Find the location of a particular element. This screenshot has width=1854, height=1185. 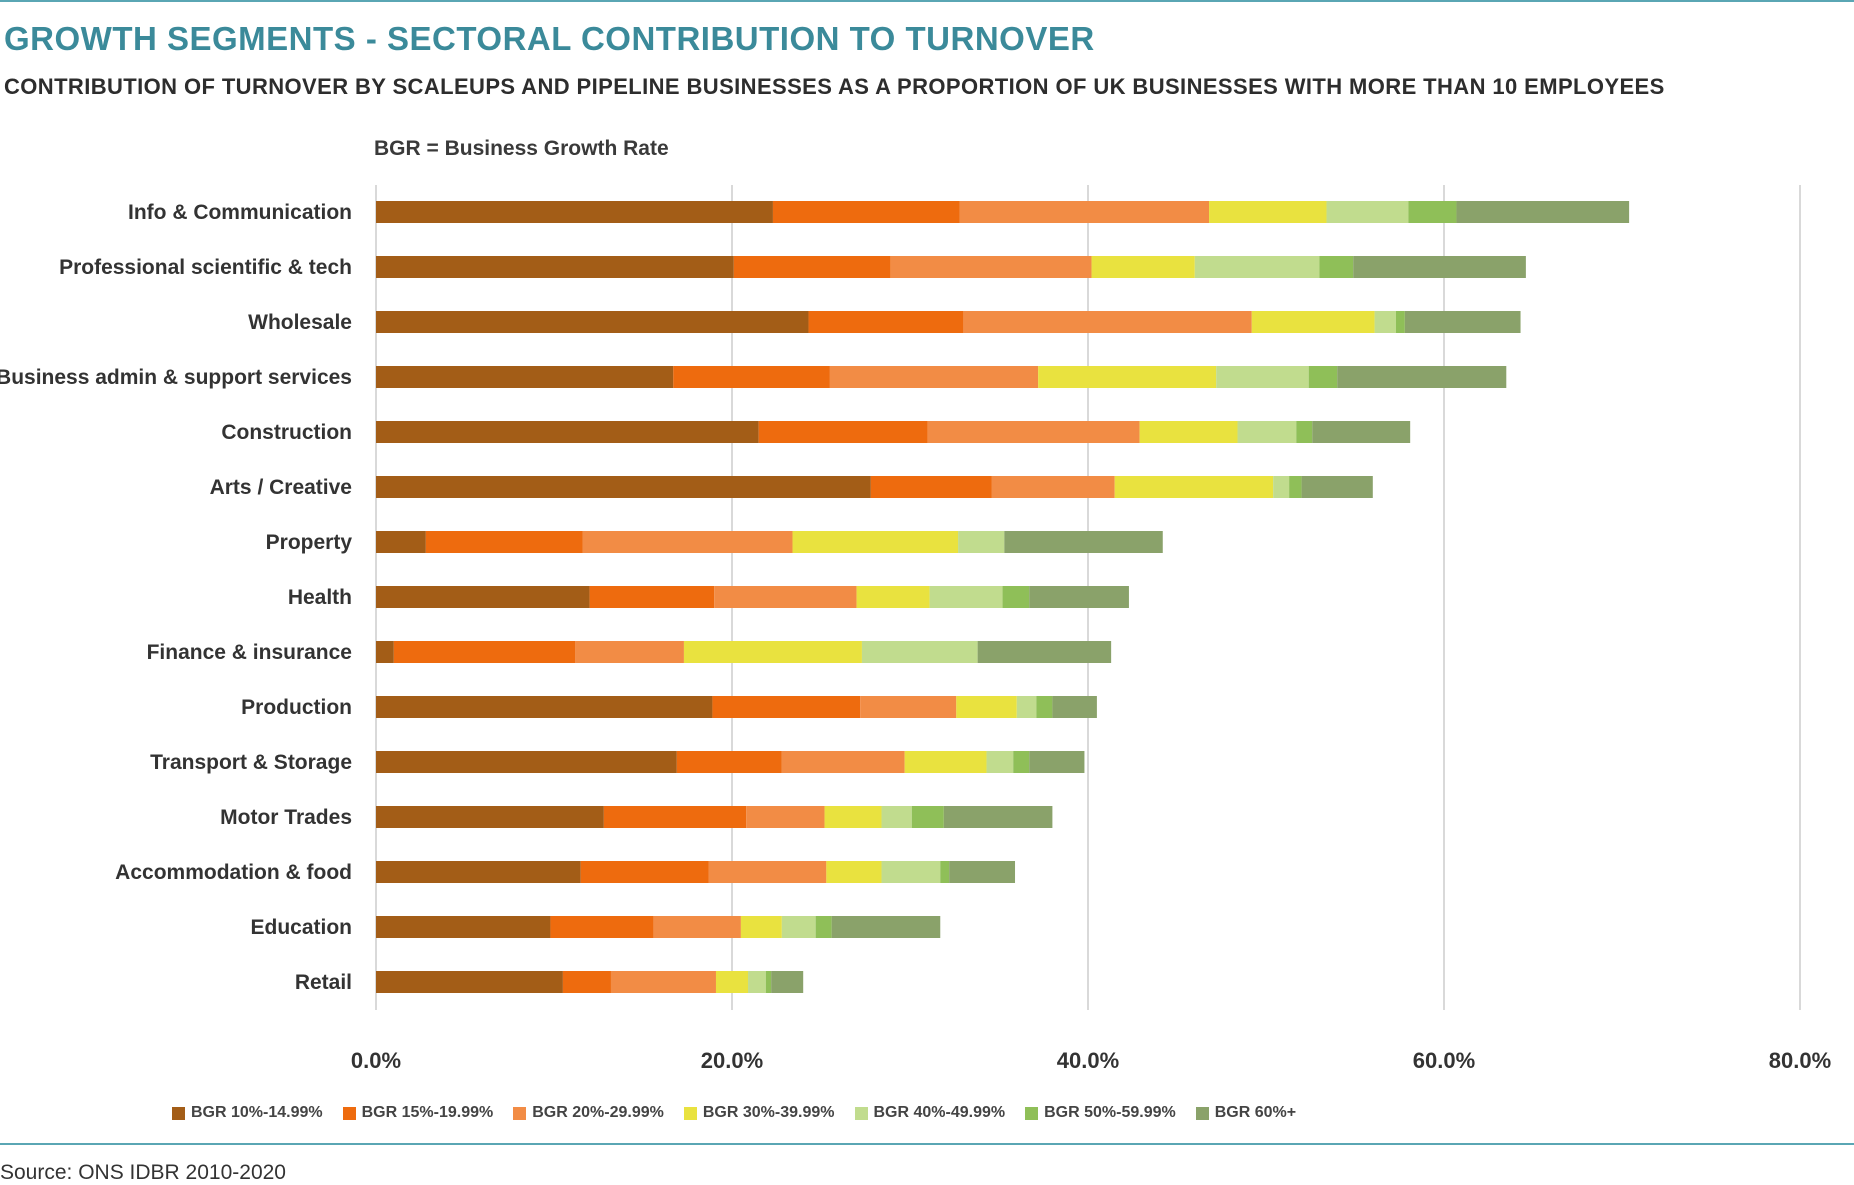

x-tick-label: 60.0% is located at coordinates (1444, 1060).